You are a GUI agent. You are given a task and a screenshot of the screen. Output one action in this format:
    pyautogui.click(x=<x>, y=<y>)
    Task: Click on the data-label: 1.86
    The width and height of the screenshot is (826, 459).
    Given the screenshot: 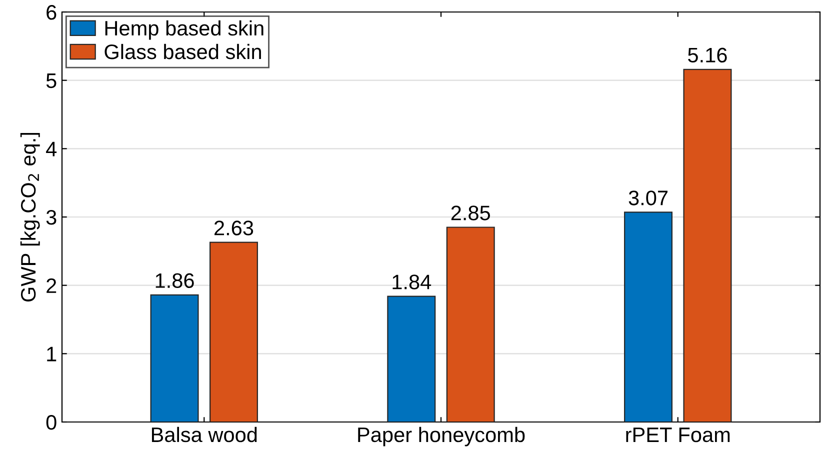 What is the action you would take?
    pyautogui.click(x=175, y=280)
    